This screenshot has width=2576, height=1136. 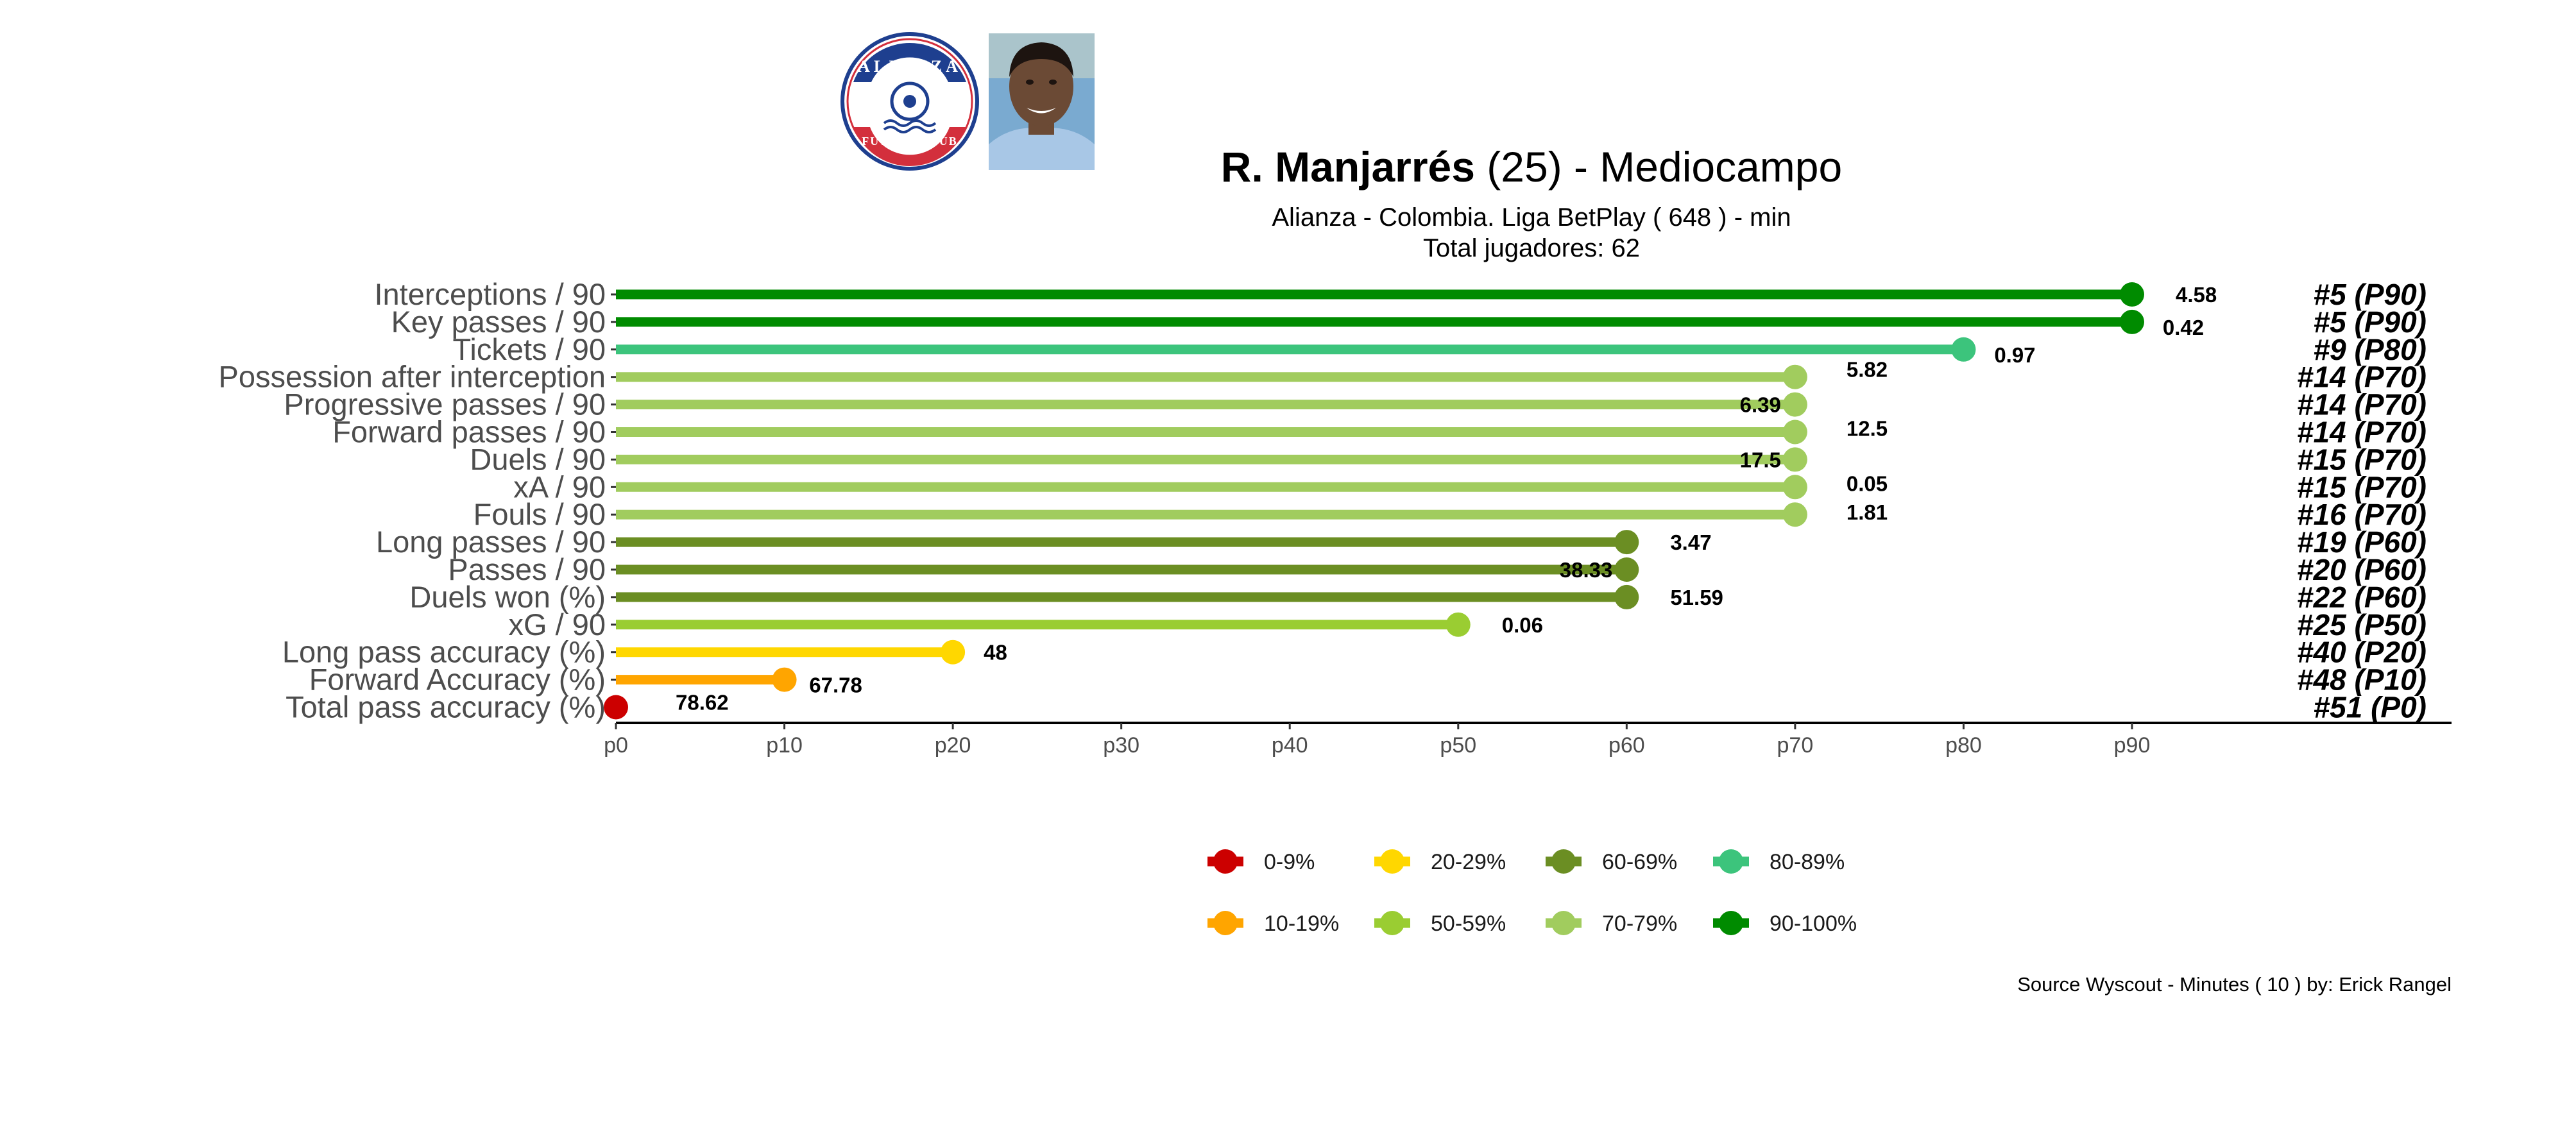 I want to click on x-axis: p0 p10 p20 p30 p40 p50 p60 p70 p80 p90, so click(x=1528, y=740).